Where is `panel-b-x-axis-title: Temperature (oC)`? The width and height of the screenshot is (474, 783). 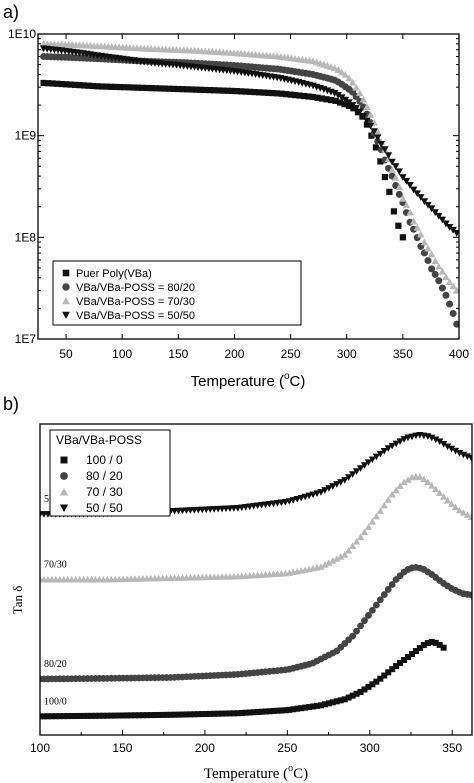 panel-b-x-axis-title: Temperature (oC) is located at coordinates (256, 772).